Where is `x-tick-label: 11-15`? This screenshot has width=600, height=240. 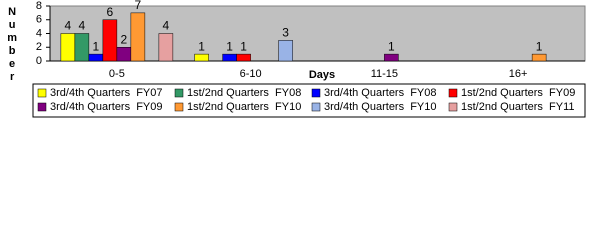
x-tick-label: 11-15 is located at coordinates (384, 74).